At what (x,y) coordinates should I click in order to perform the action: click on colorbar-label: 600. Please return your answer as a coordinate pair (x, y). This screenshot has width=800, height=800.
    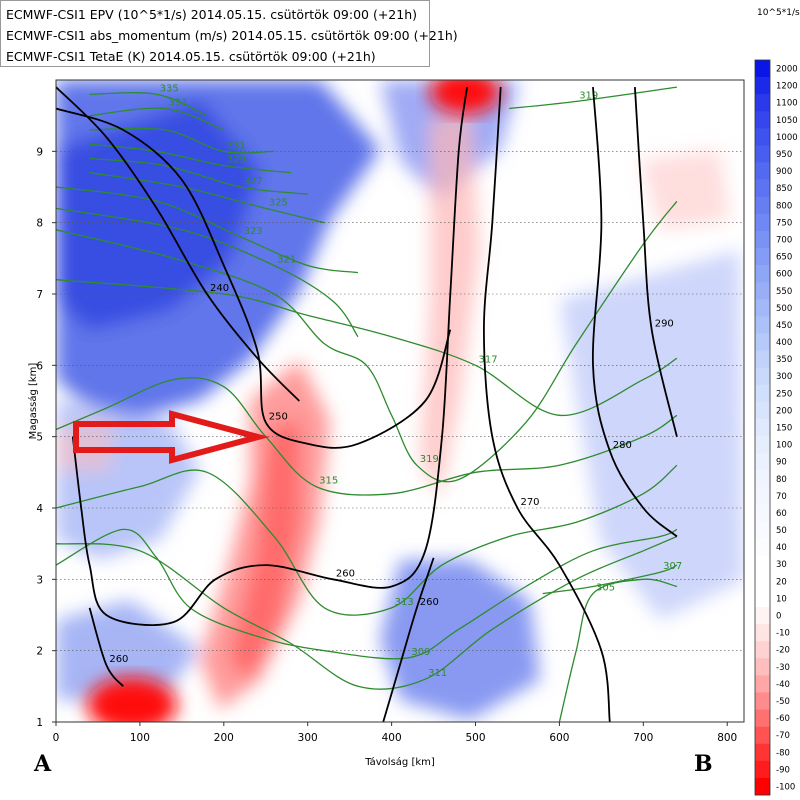
    Looking at the image, I should click on (784, 275).